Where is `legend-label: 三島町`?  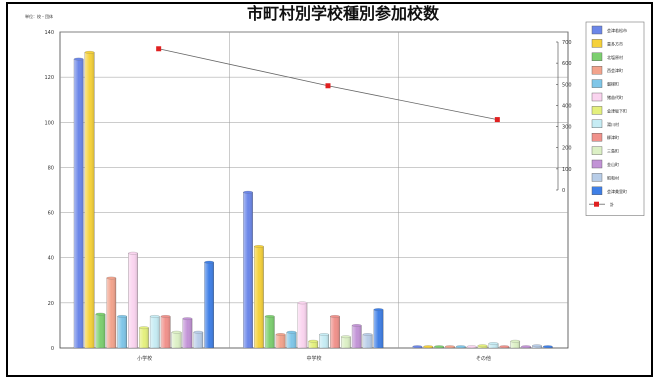 legend-label: 三島町 is located at coordinates (613, 151).